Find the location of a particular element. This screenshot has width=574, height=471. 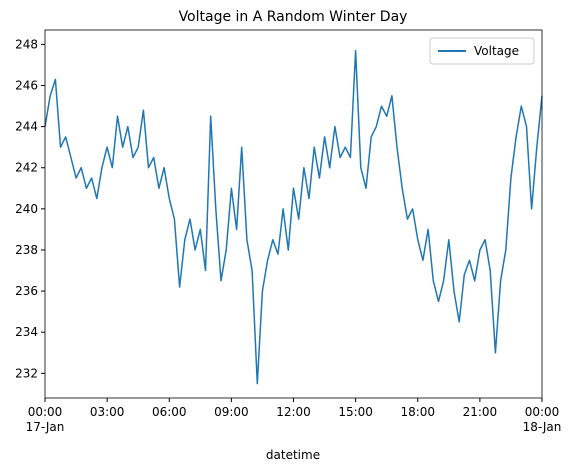

x-tick-label: 03:00 is located at coordinates (107, 412).